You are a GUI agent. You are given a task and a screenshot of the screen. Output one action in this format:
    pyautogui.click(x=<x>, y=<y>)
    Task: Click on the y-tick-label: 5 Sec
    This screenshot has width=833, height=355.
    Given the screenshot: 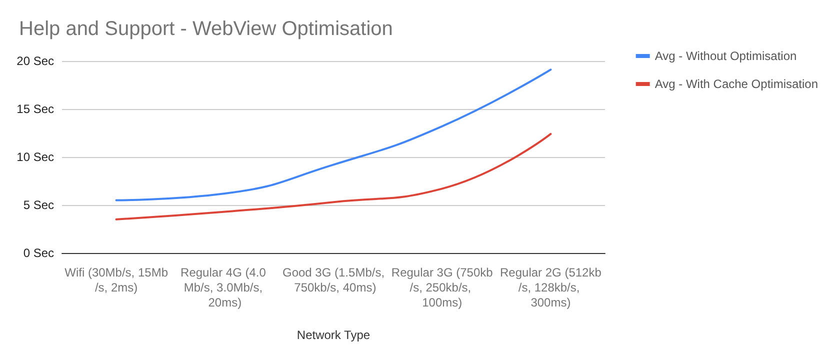 What is the action you would take?
    pyautogui.click(x=38, y=205)
    